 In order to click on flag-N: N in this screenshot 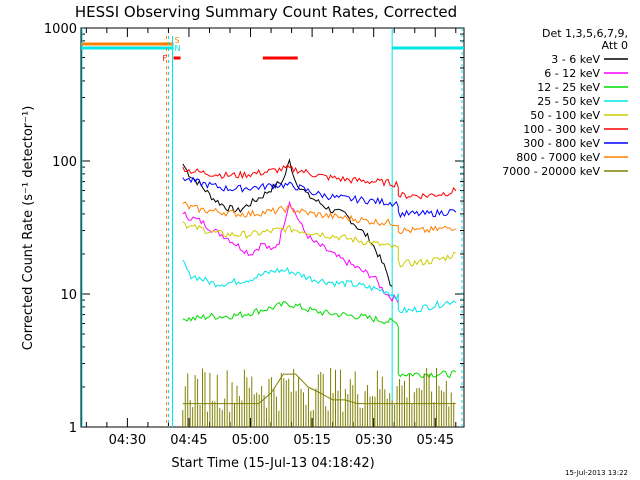, I will do `click(178, 48)`.